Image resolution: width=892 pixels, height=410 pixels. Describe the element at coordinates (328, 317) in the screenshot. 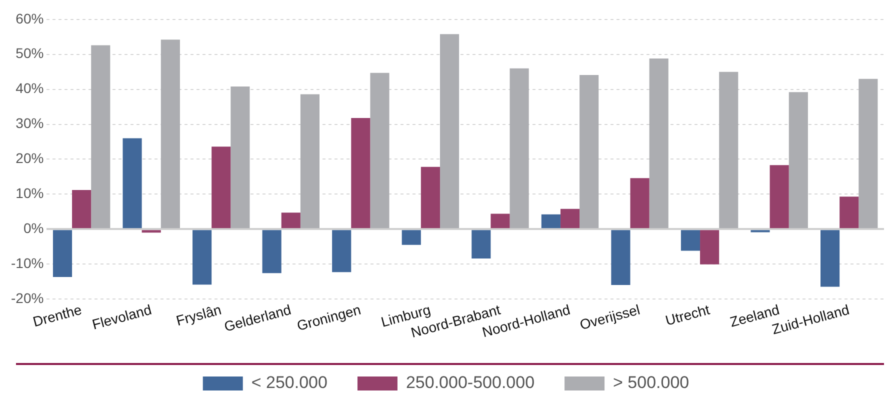

I see `x-tick-label: Groningen` at that location.